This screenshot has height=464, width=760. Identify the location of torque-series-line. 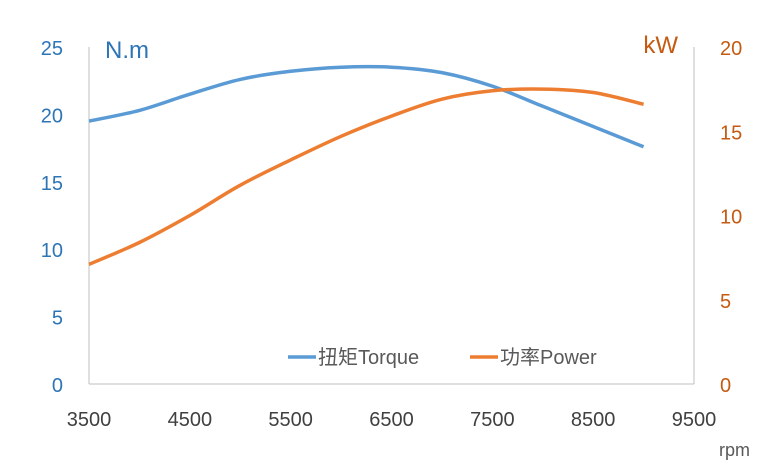
(366, 106).